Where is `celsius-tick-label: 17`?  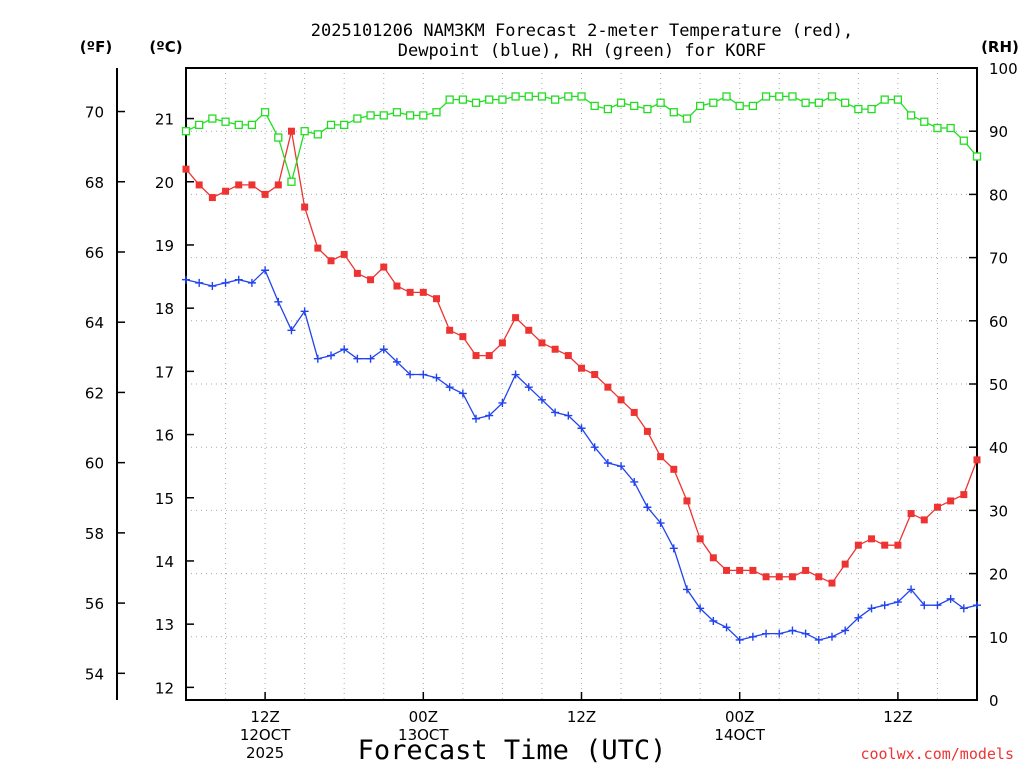 celsius-tick-label: 17 is located at coordinates (164, 372).